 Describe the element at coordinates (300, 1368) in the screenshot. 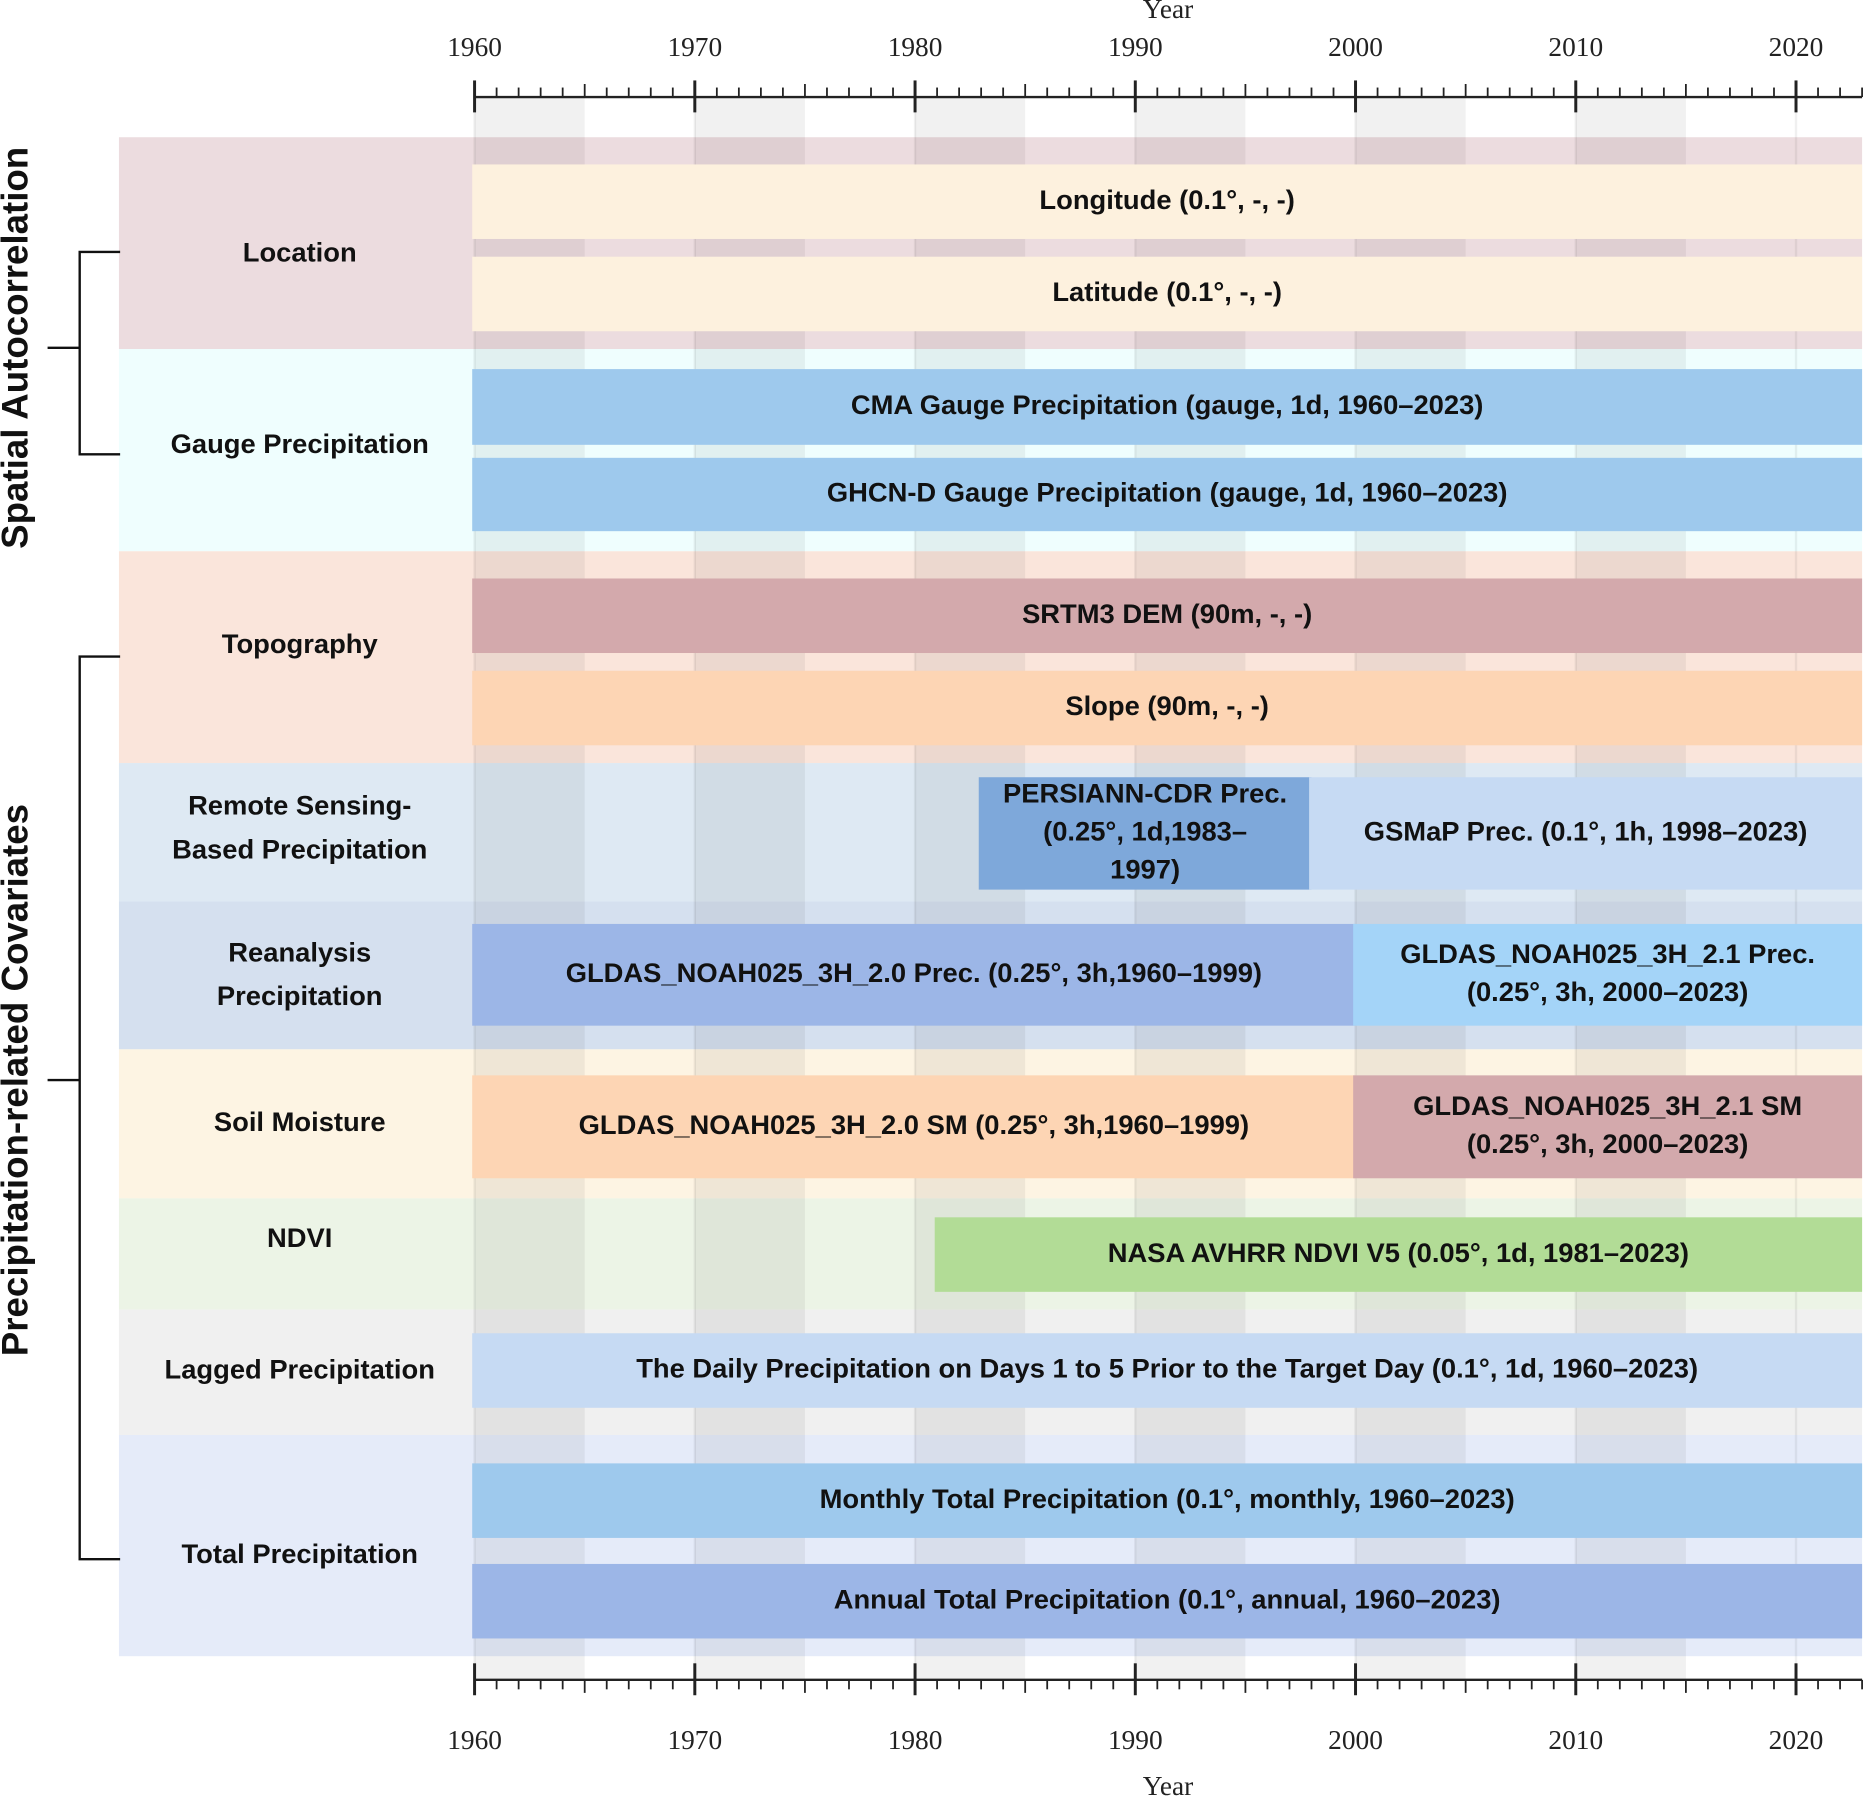

I see `group-label: Lagged Precipitation` at that location.